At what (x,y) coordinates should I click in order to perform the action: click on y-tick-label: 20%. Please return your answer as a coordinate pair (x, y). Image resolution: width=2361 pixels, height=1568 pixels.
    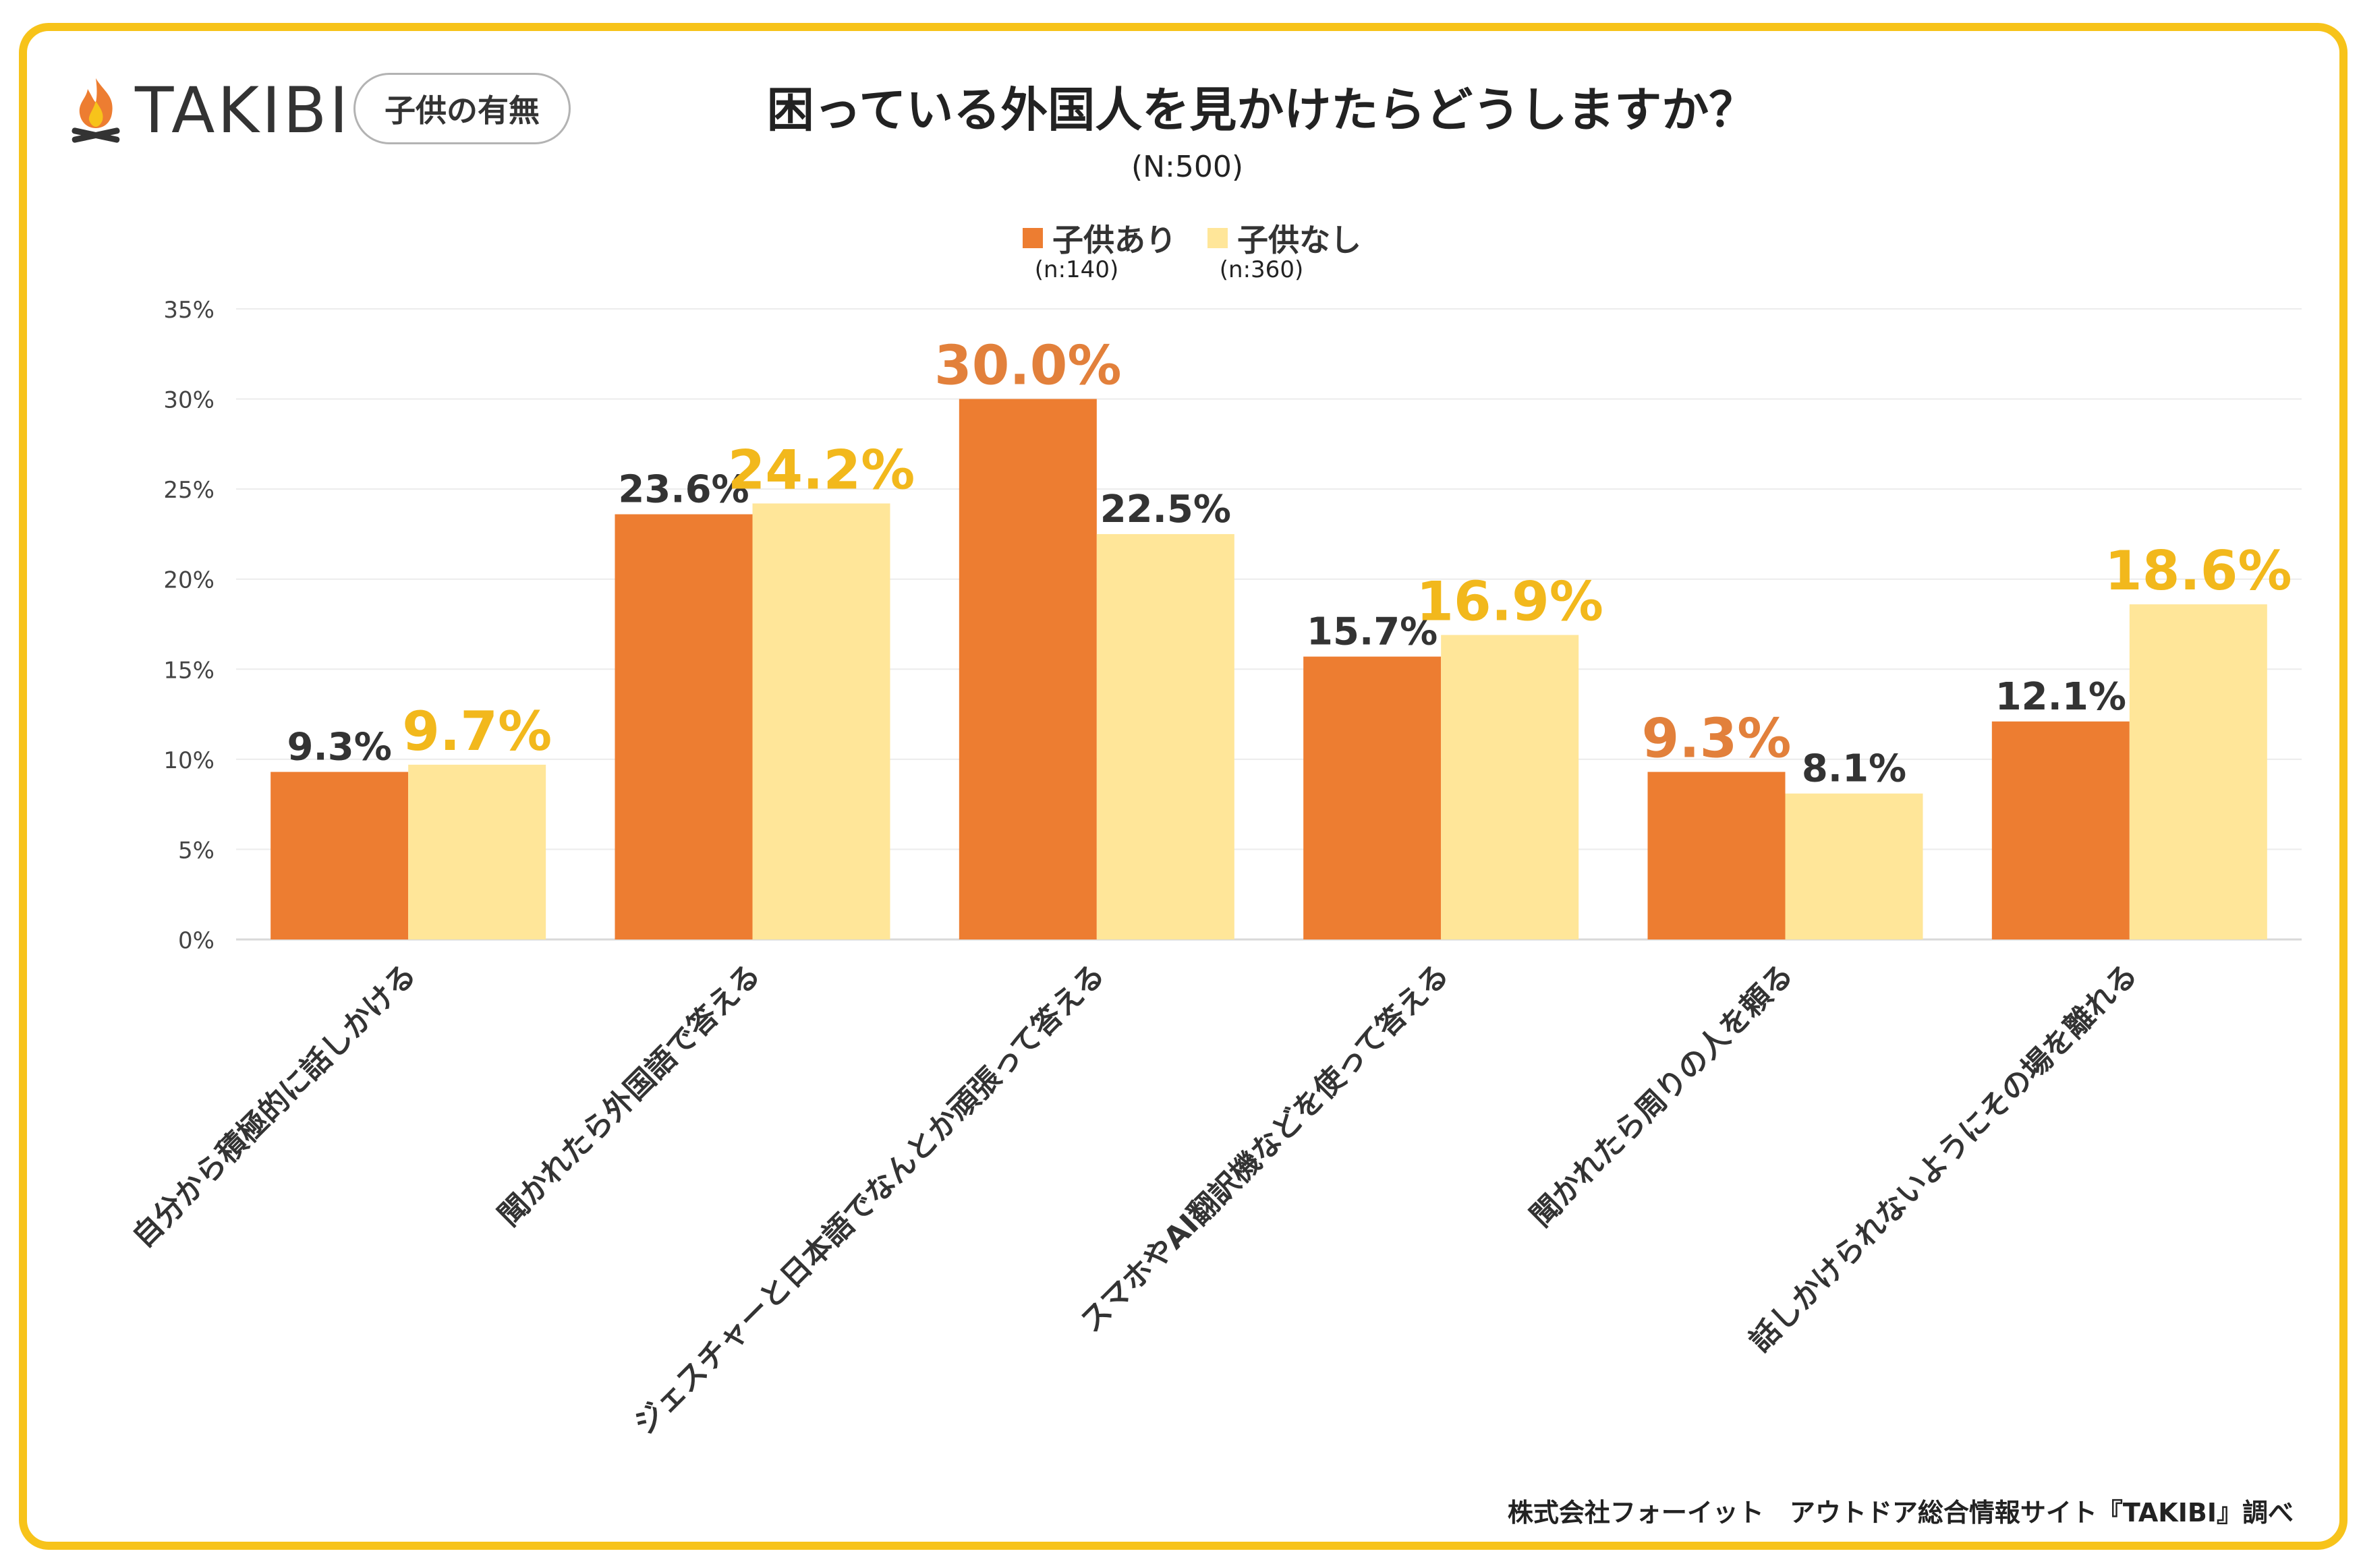
    Looking at the image, I should click on (189, 580).